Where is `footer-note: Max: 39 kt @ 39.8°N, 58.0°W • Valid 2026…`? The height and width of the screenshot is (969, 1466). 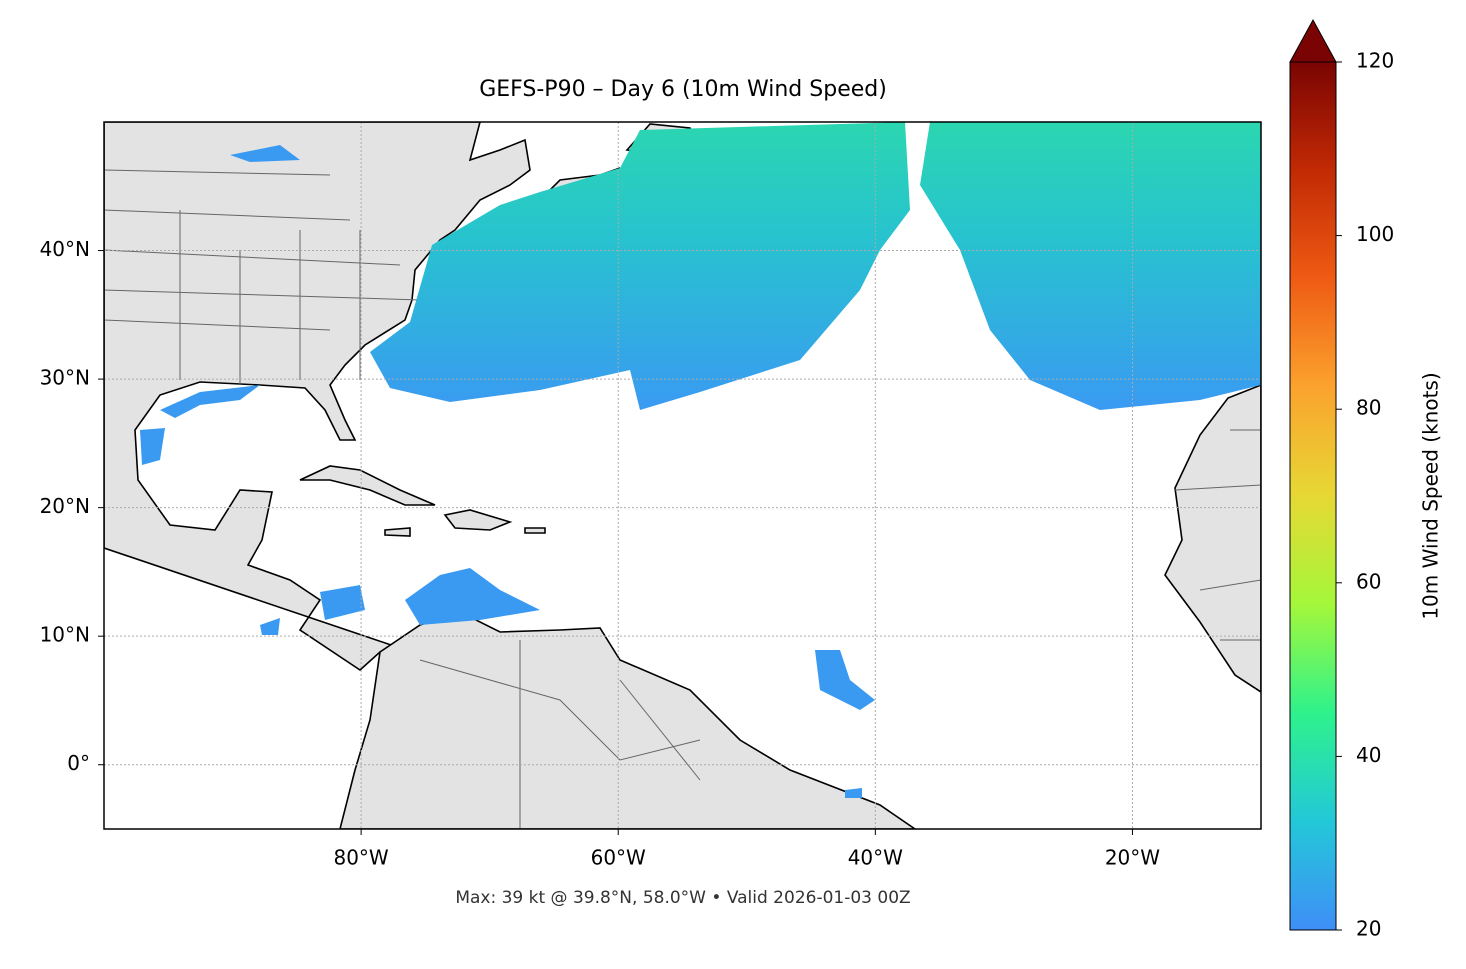
footer-note: Max: 39 kt @ 39.8°N, 58.0°W • Valid 2026… is located at coordinates (682, 898).